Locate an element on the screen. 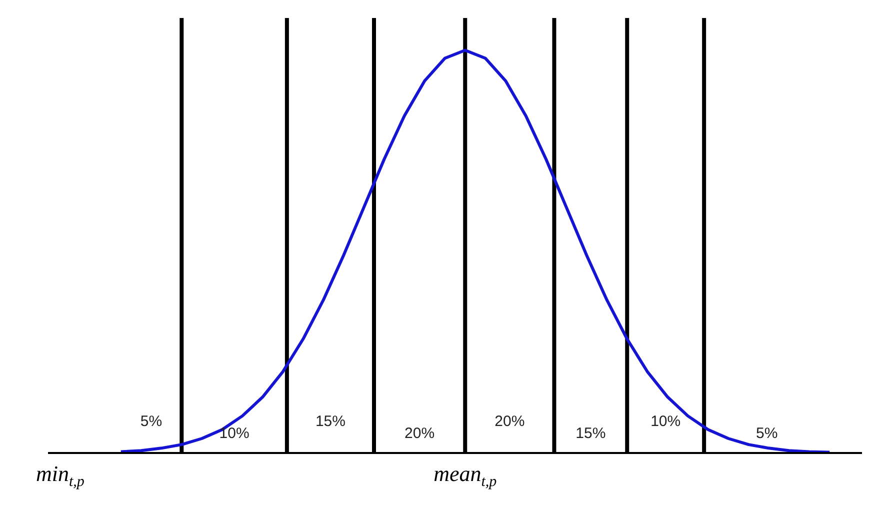 This screenshot has width=876, height=511. x-tick-label: mean$_{t,p}$ is located at coordinates (466, 475).